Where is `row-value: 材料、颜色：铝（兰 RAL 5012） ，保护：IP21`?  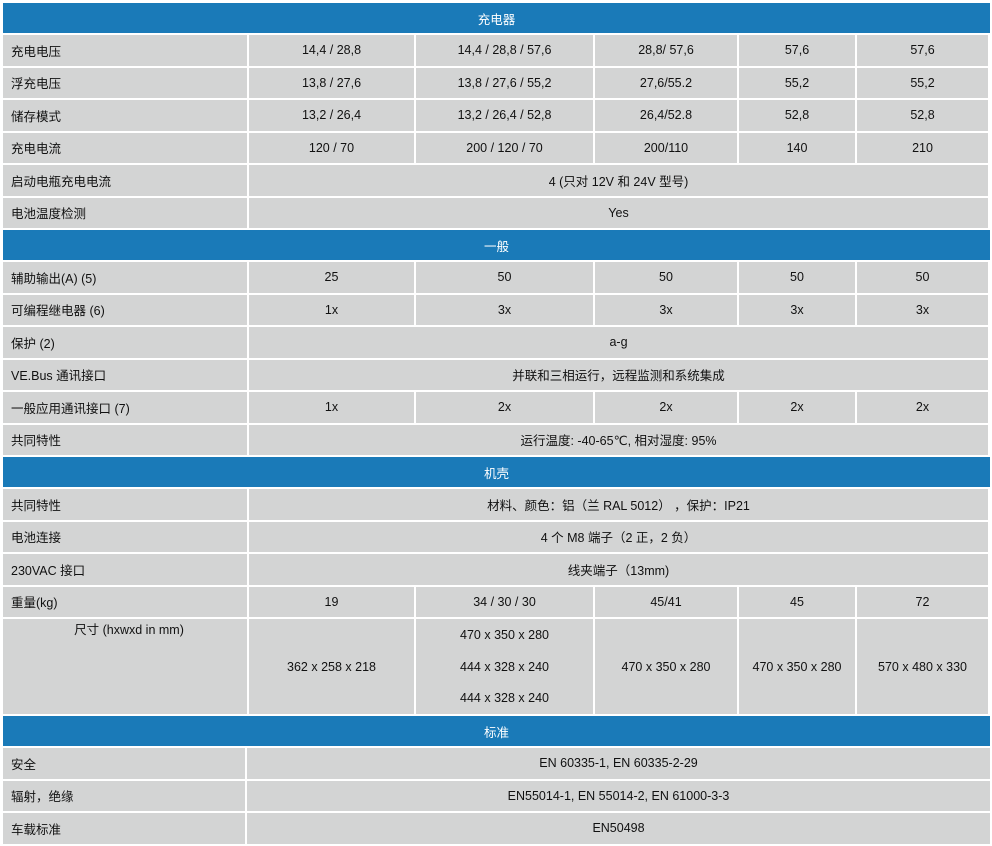
row-value: 材料、颜色：铝（兰 RAL 5012） ，保护：IP21 is located at coordinates (618, 504).